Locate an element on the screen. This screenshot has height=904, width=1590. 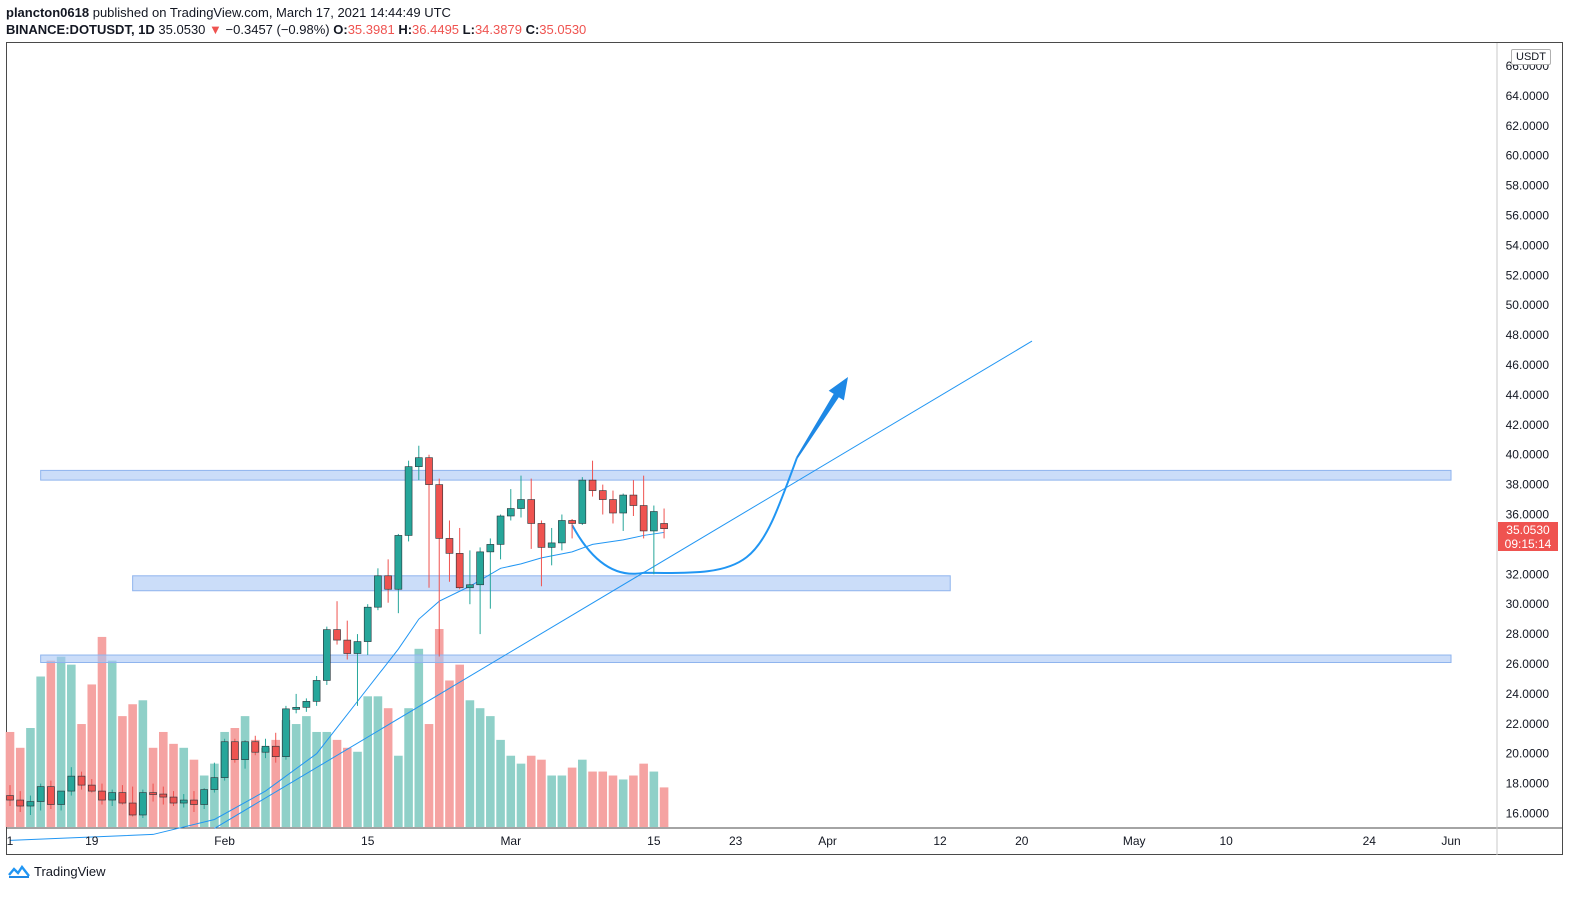
brand-name: TradingView is located at coordinates (70, 871).